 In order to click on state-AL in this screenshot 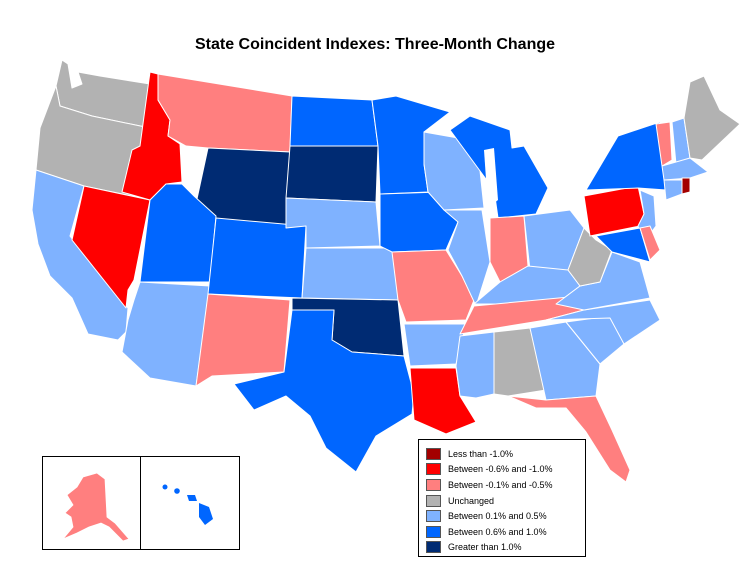, I will do `click(520, 362)`.